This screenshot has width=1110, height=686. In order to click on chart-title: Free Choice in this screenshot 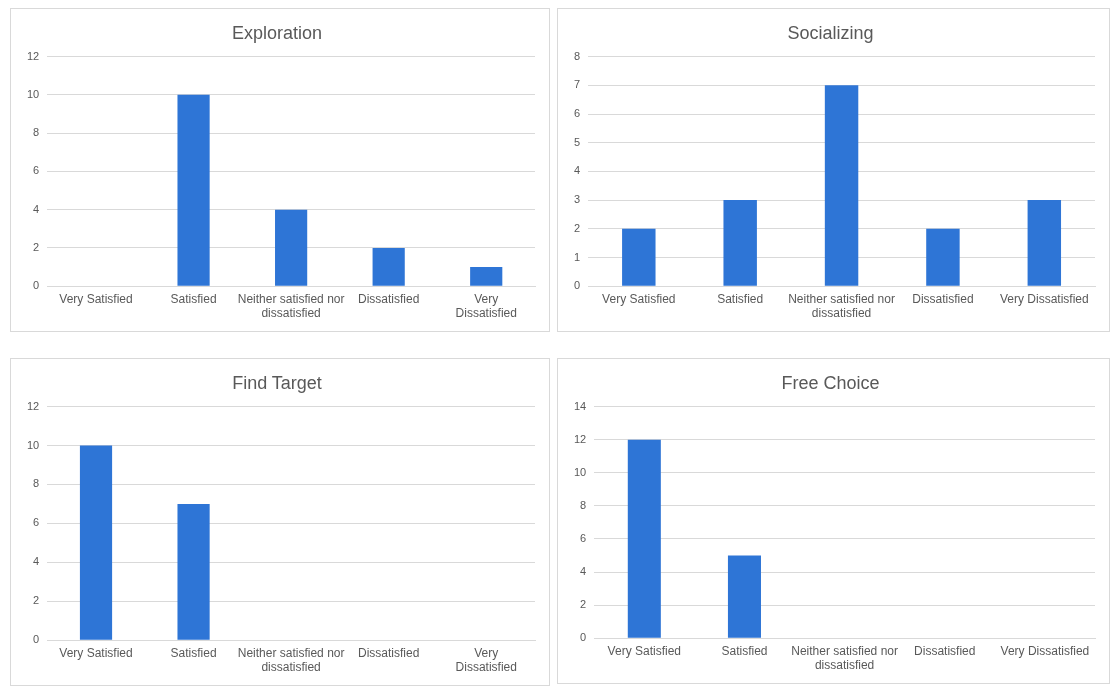, I will do `click(830, 382)`.